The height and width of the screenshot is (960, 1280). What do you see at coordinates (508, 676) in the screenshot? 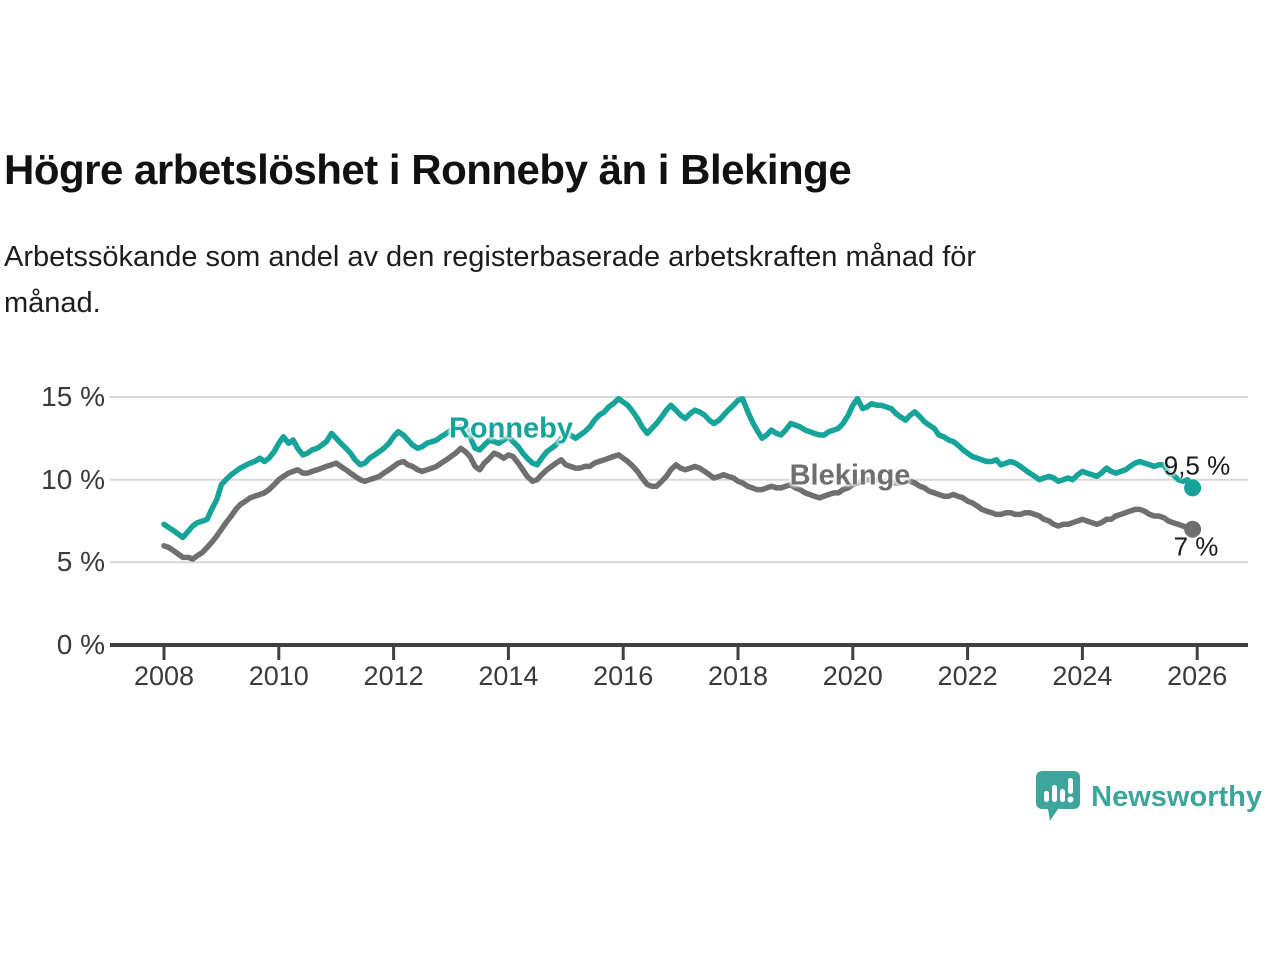
I see `x-axis-tick-label: 2014` at bounding box center [508, 676].